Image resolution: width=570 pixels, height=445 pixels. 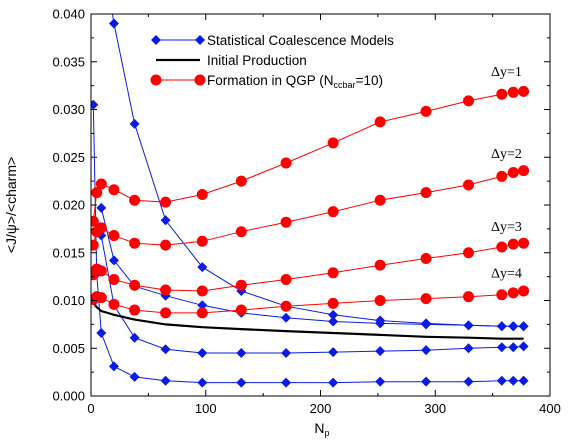 What do you see at coordinates (68, 61) in the screenshot?
I see `y-tick-label: 0.035` at bounding box center [68, 61].